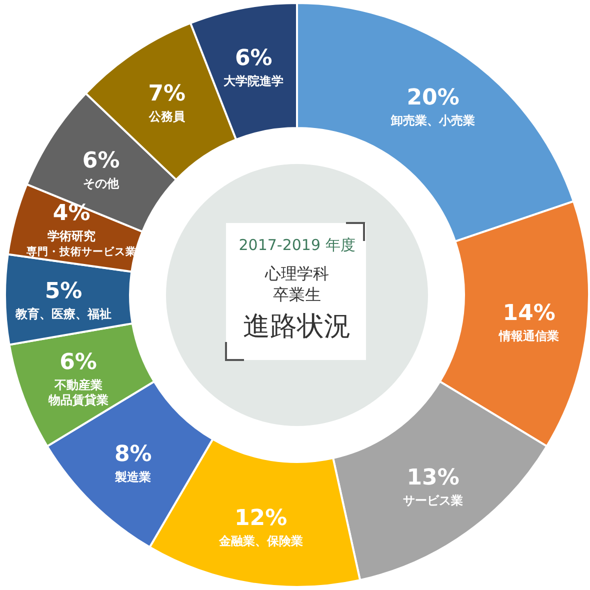 The width and height of the screenshot is (590, 590). What do you see at coordinates (529, 313) in the screenshot?
I see `data-label: 14%` at bounding box center [529, 313].